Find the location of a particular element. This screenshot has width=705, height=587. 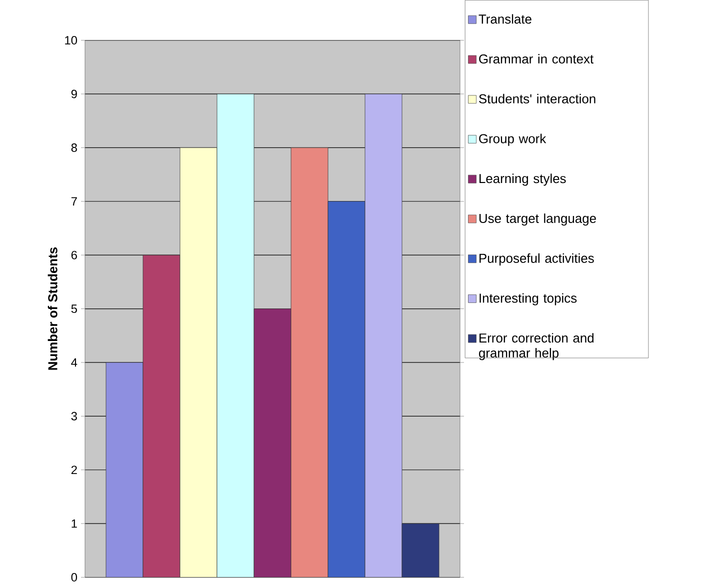

y-tick-label: 10 is located at coordinates (71, 40).